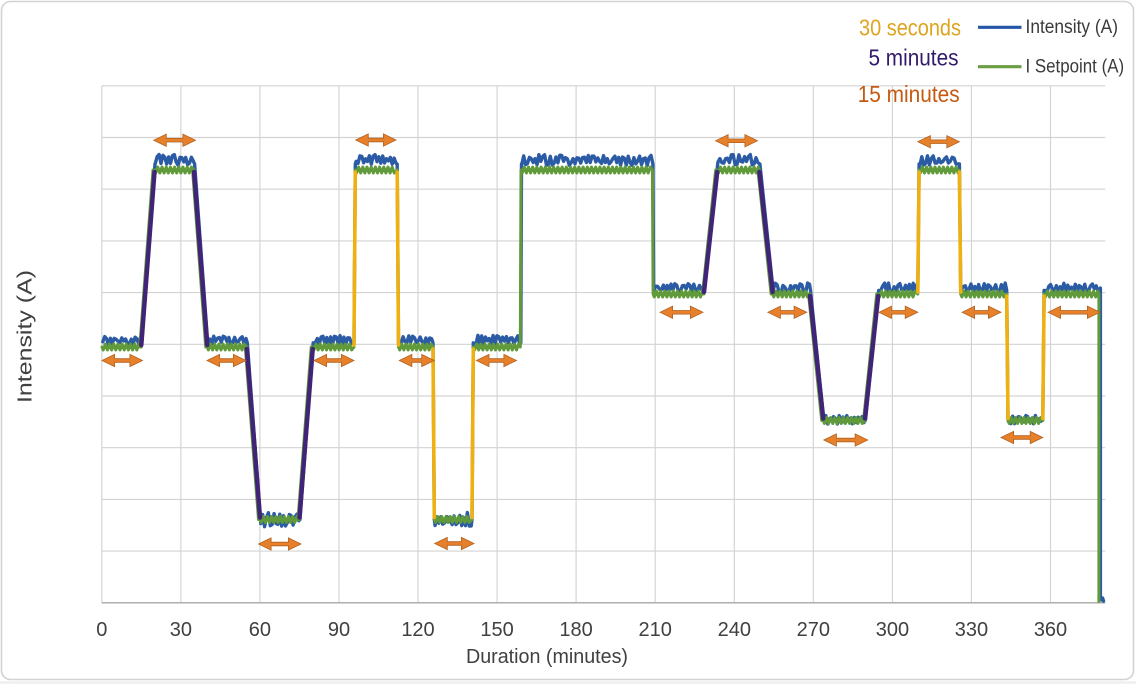 The image size is (1136, 684). I want to click on svg-text: 360, so click(1050, 630).